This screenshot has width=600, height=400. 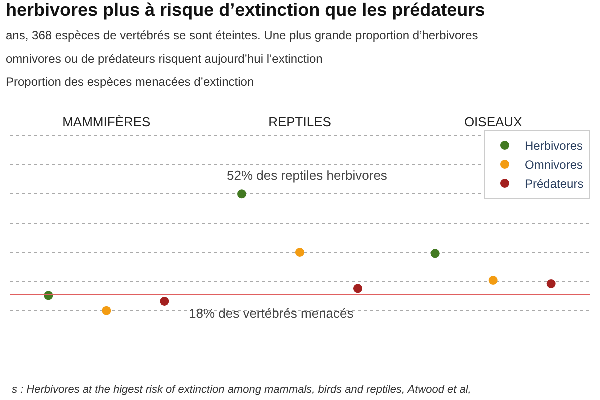 I want to click on legend-label: Herbivores, so click(x=554, y=146).